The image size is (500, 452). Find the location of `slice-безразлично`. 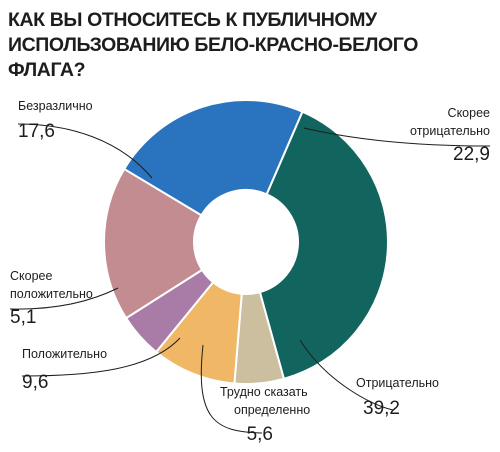

slice-безразлично is located at coordinates (153, 243).